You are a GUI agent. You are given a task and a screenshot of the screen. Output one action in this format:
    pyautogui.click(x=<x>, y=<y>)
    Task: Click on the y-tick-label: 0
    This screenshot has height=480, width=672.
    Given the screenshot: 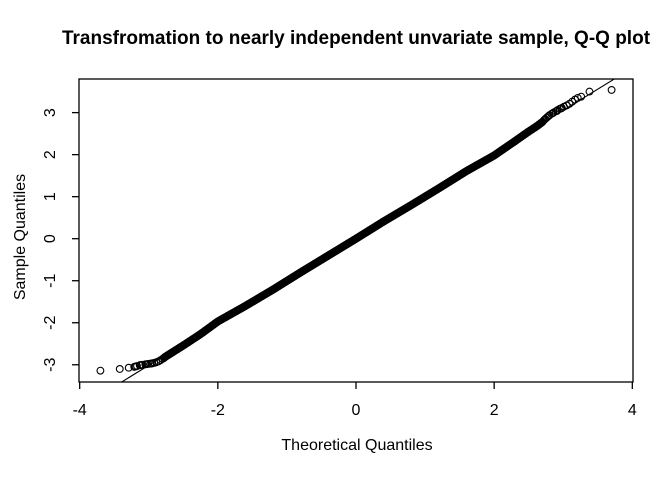 What is the action you would take?
    pyautogui.click(x=50, y=238)
    